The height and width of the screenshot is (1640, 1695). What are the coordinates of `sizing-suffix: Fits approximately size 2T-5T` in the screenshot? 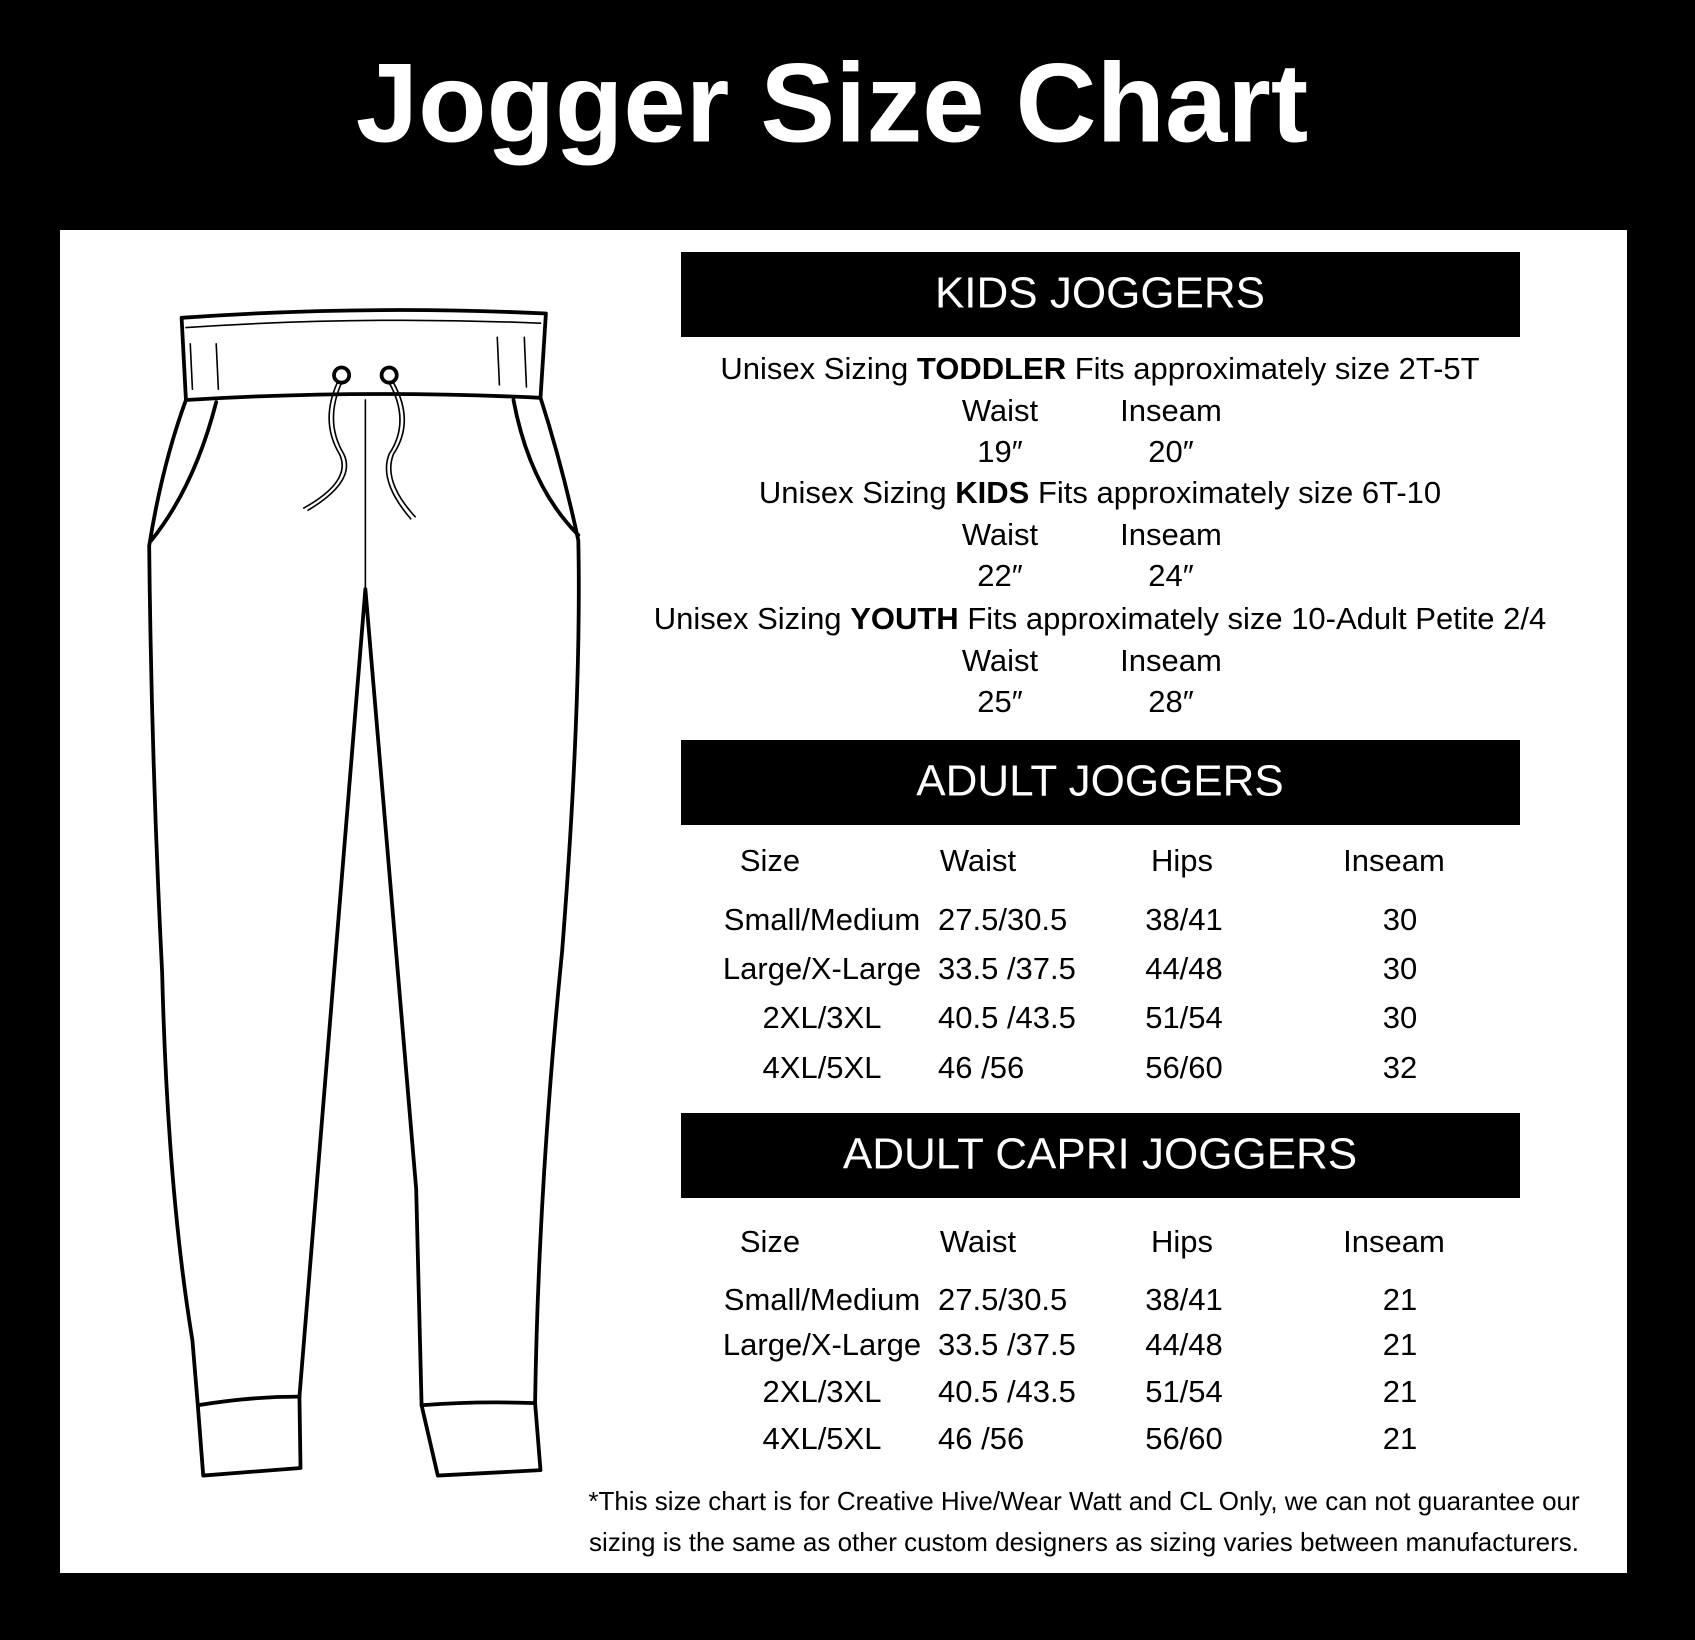 It's located at (1277, 368).